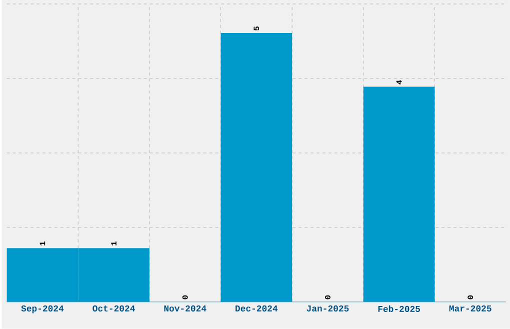  Describe the element at coordinates (327, 309) in the screenshot. I see `x-tick-label: Jan-2025` at that location.